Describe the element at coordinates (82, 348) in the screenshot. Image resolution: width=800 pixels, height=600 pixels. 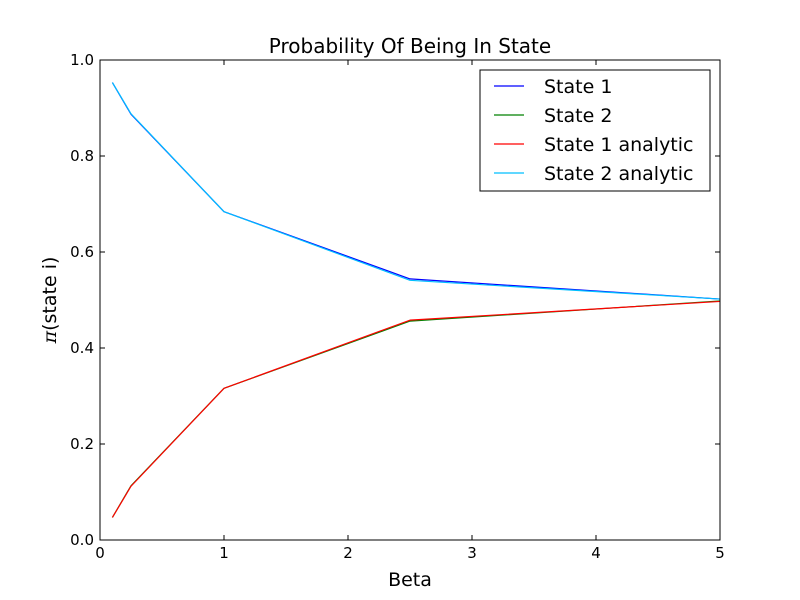
I see `y-tick-label-2: 0.4` at that location.